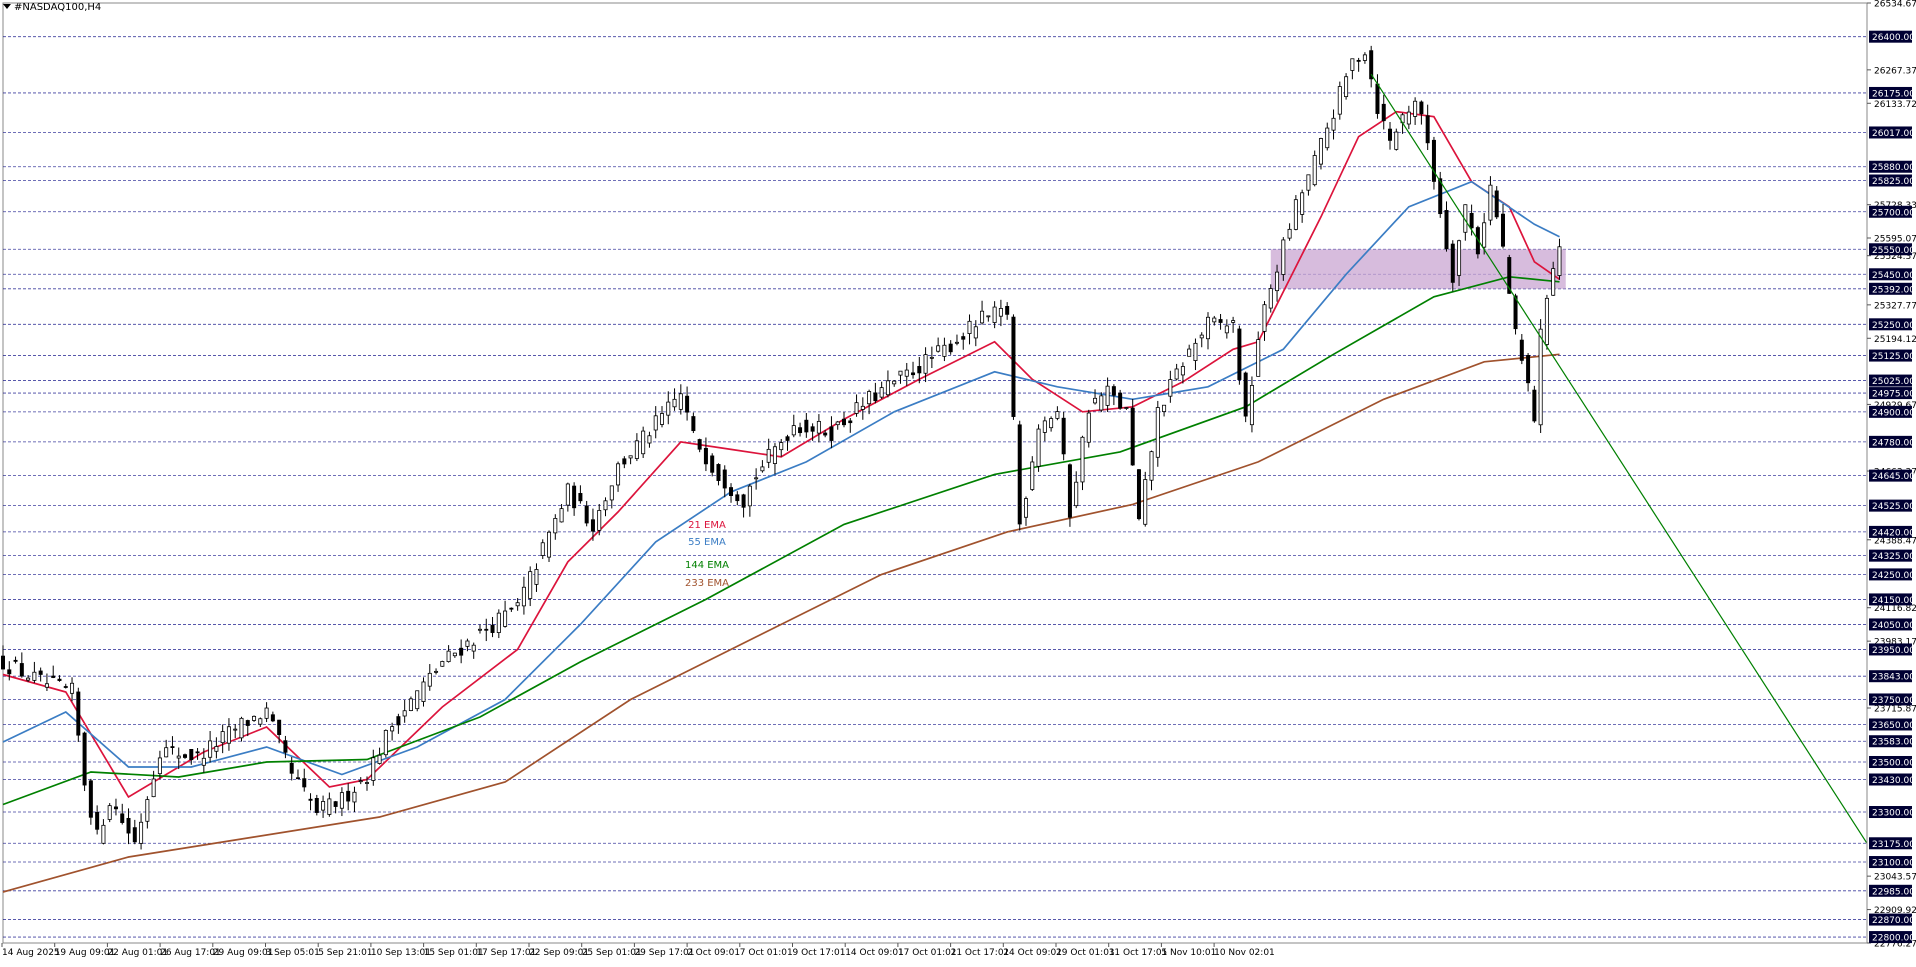  Describe the element at coordinates (1893, 892) in the screenshot. I see `price-level-label: 22985.00` at that location.